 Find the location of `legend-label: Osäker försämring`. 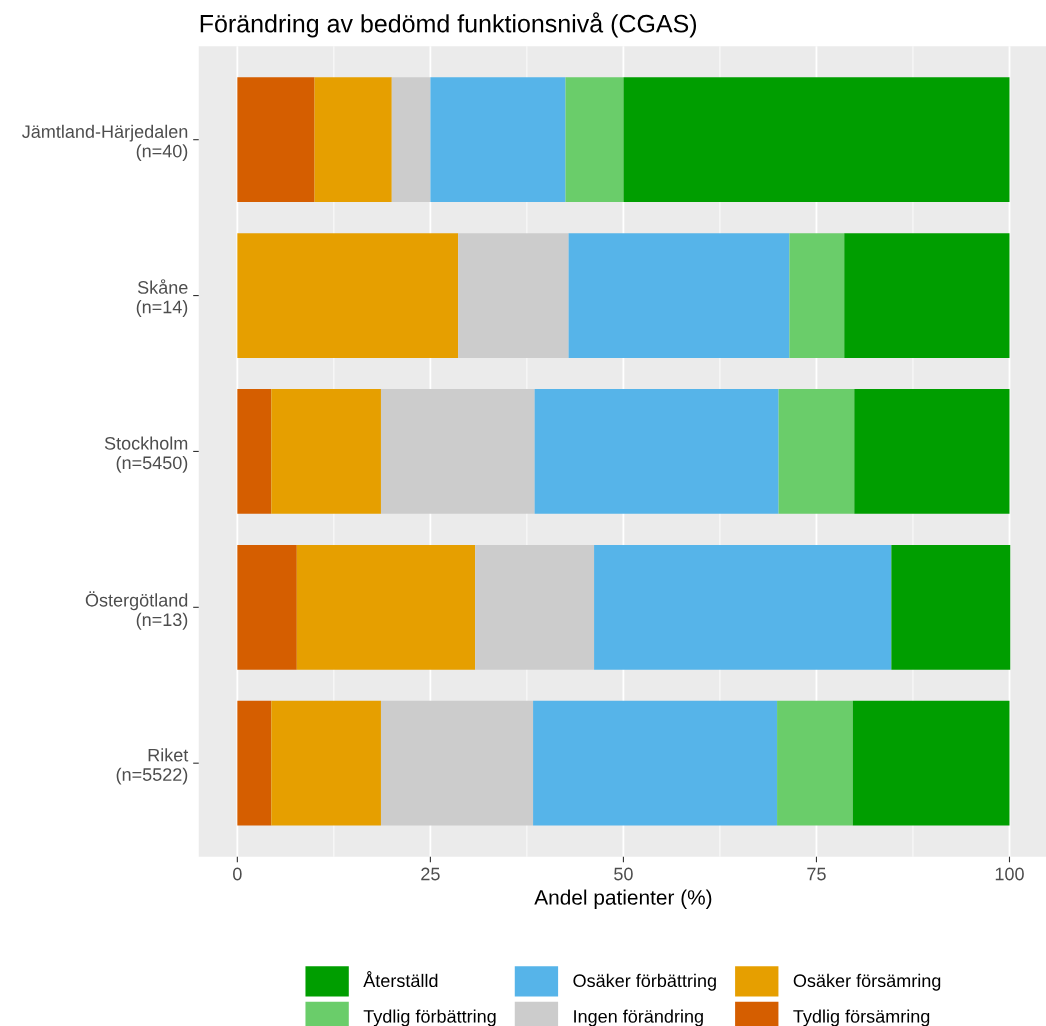

legend-label: Osäker försämring is located at coordinates (867, 982).